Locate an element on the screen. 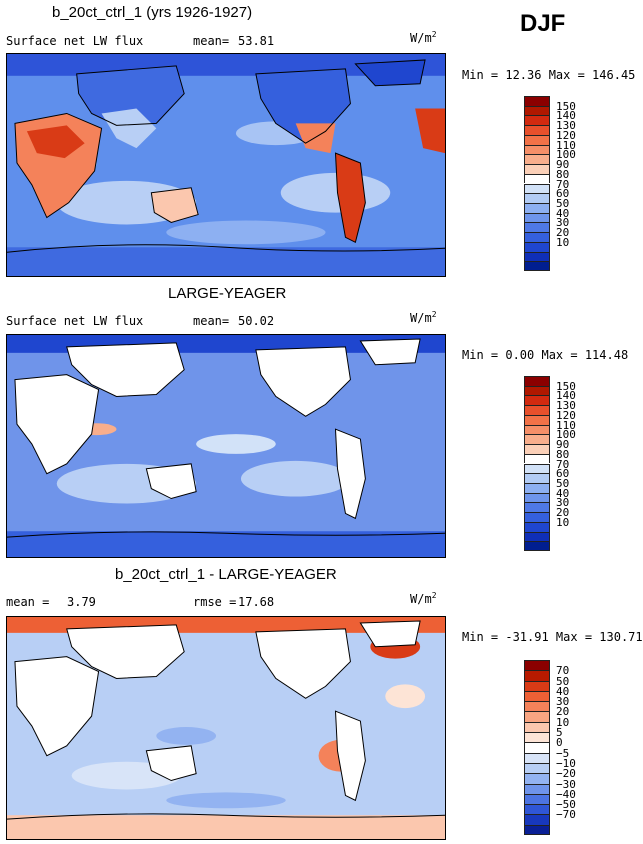  panel3-title: b_20ct_ctrl_1 - LARGE-YEAGER is located at coordinates (226, 574).